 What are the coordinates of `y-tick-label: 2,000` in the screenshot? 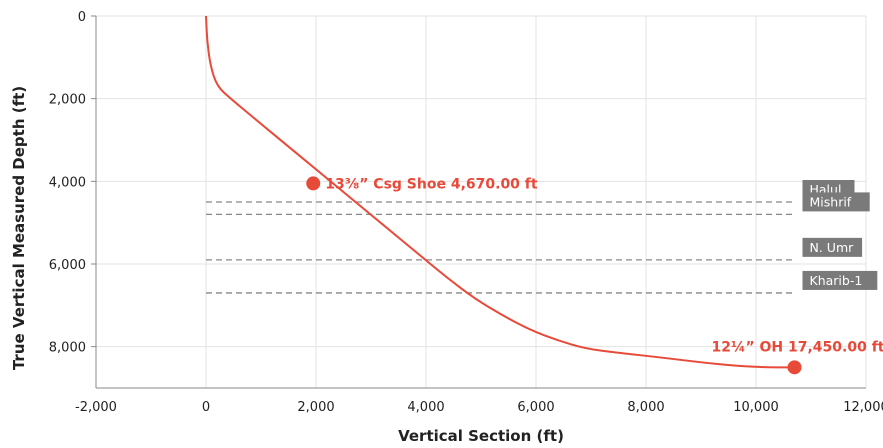 It's located at (67, 100).